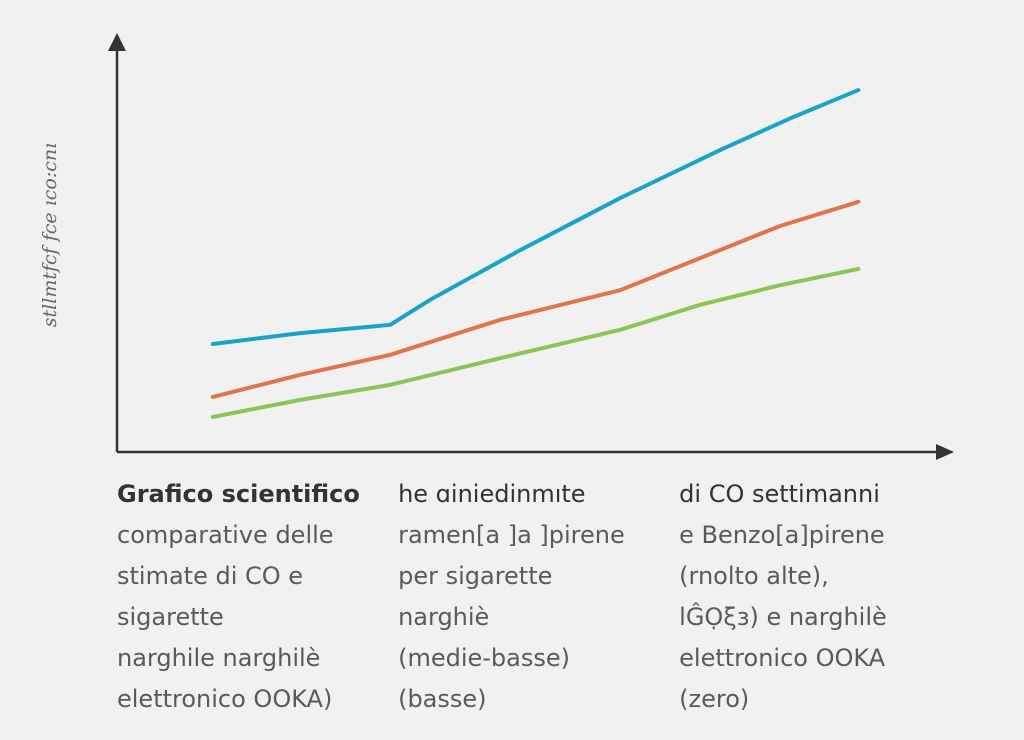  What do you see at coordinates (783, 617) in the screenshot?
I see `caption-cell: lĜỌξɜ) e narghilè` at bounding box center [783, 617].